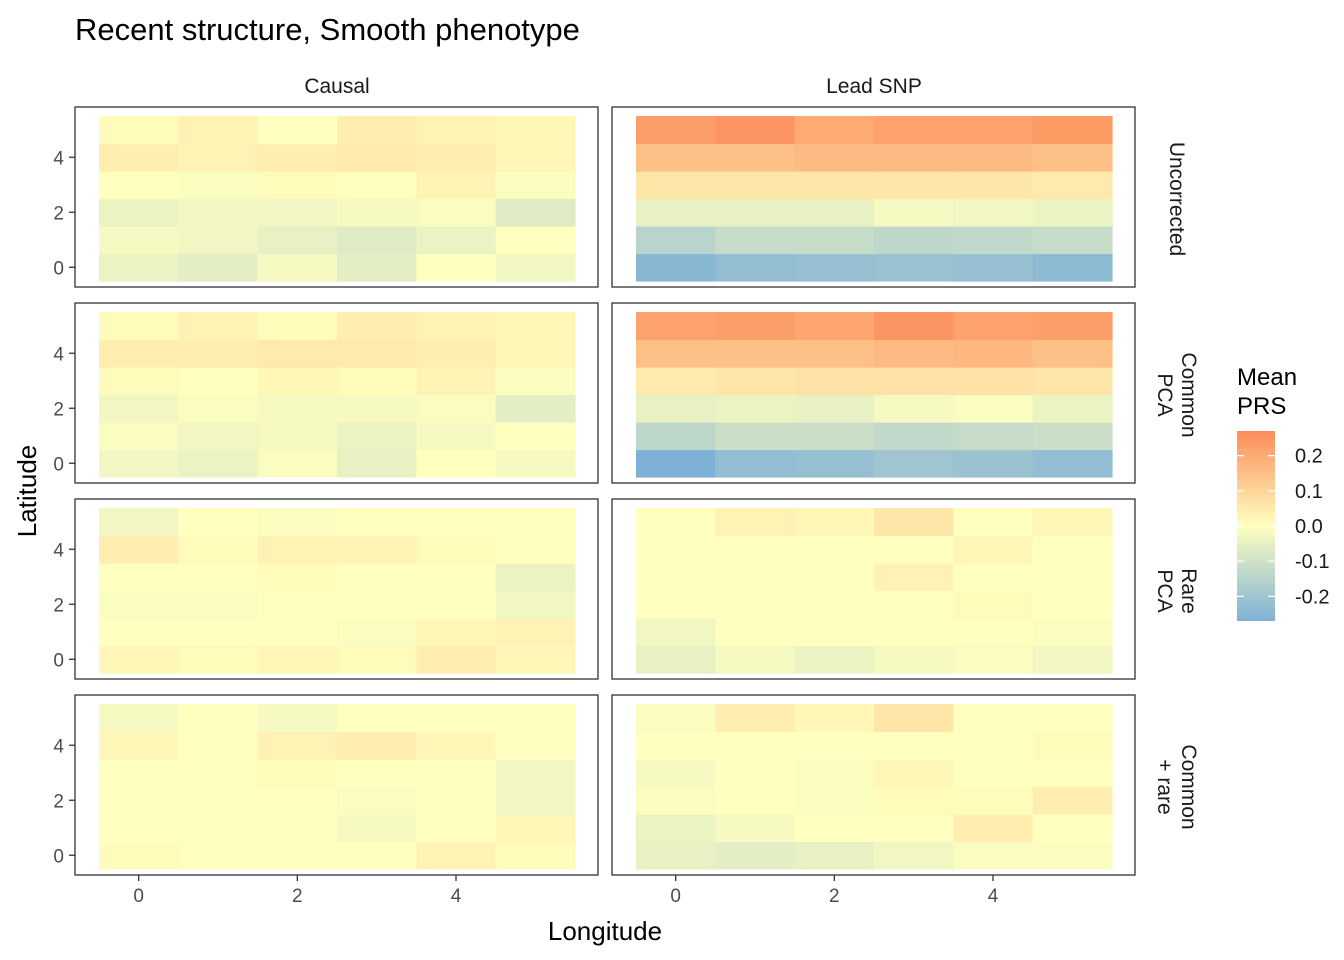 This screenshot has height=960, width=1344. What do you see at coordinates (27, 491) in the screenshot?
I see `y-axis-title: Latitude` at bounding box center [27, 491].